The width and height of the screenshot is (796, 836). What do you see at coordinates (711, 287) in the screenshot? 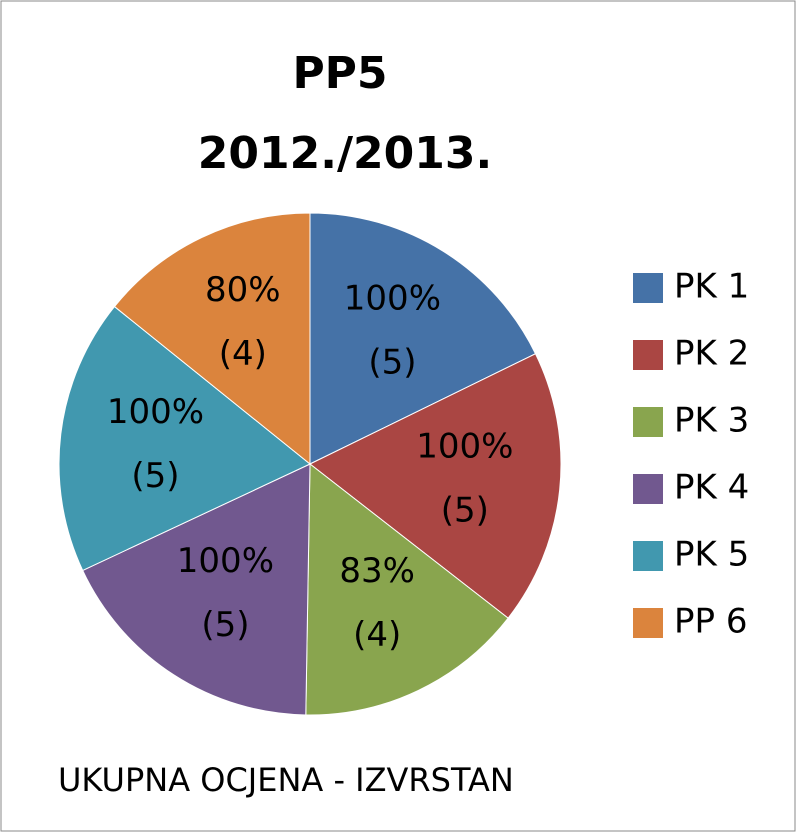
I see `legend-label: PK 1` at bounding box center [711, 287].